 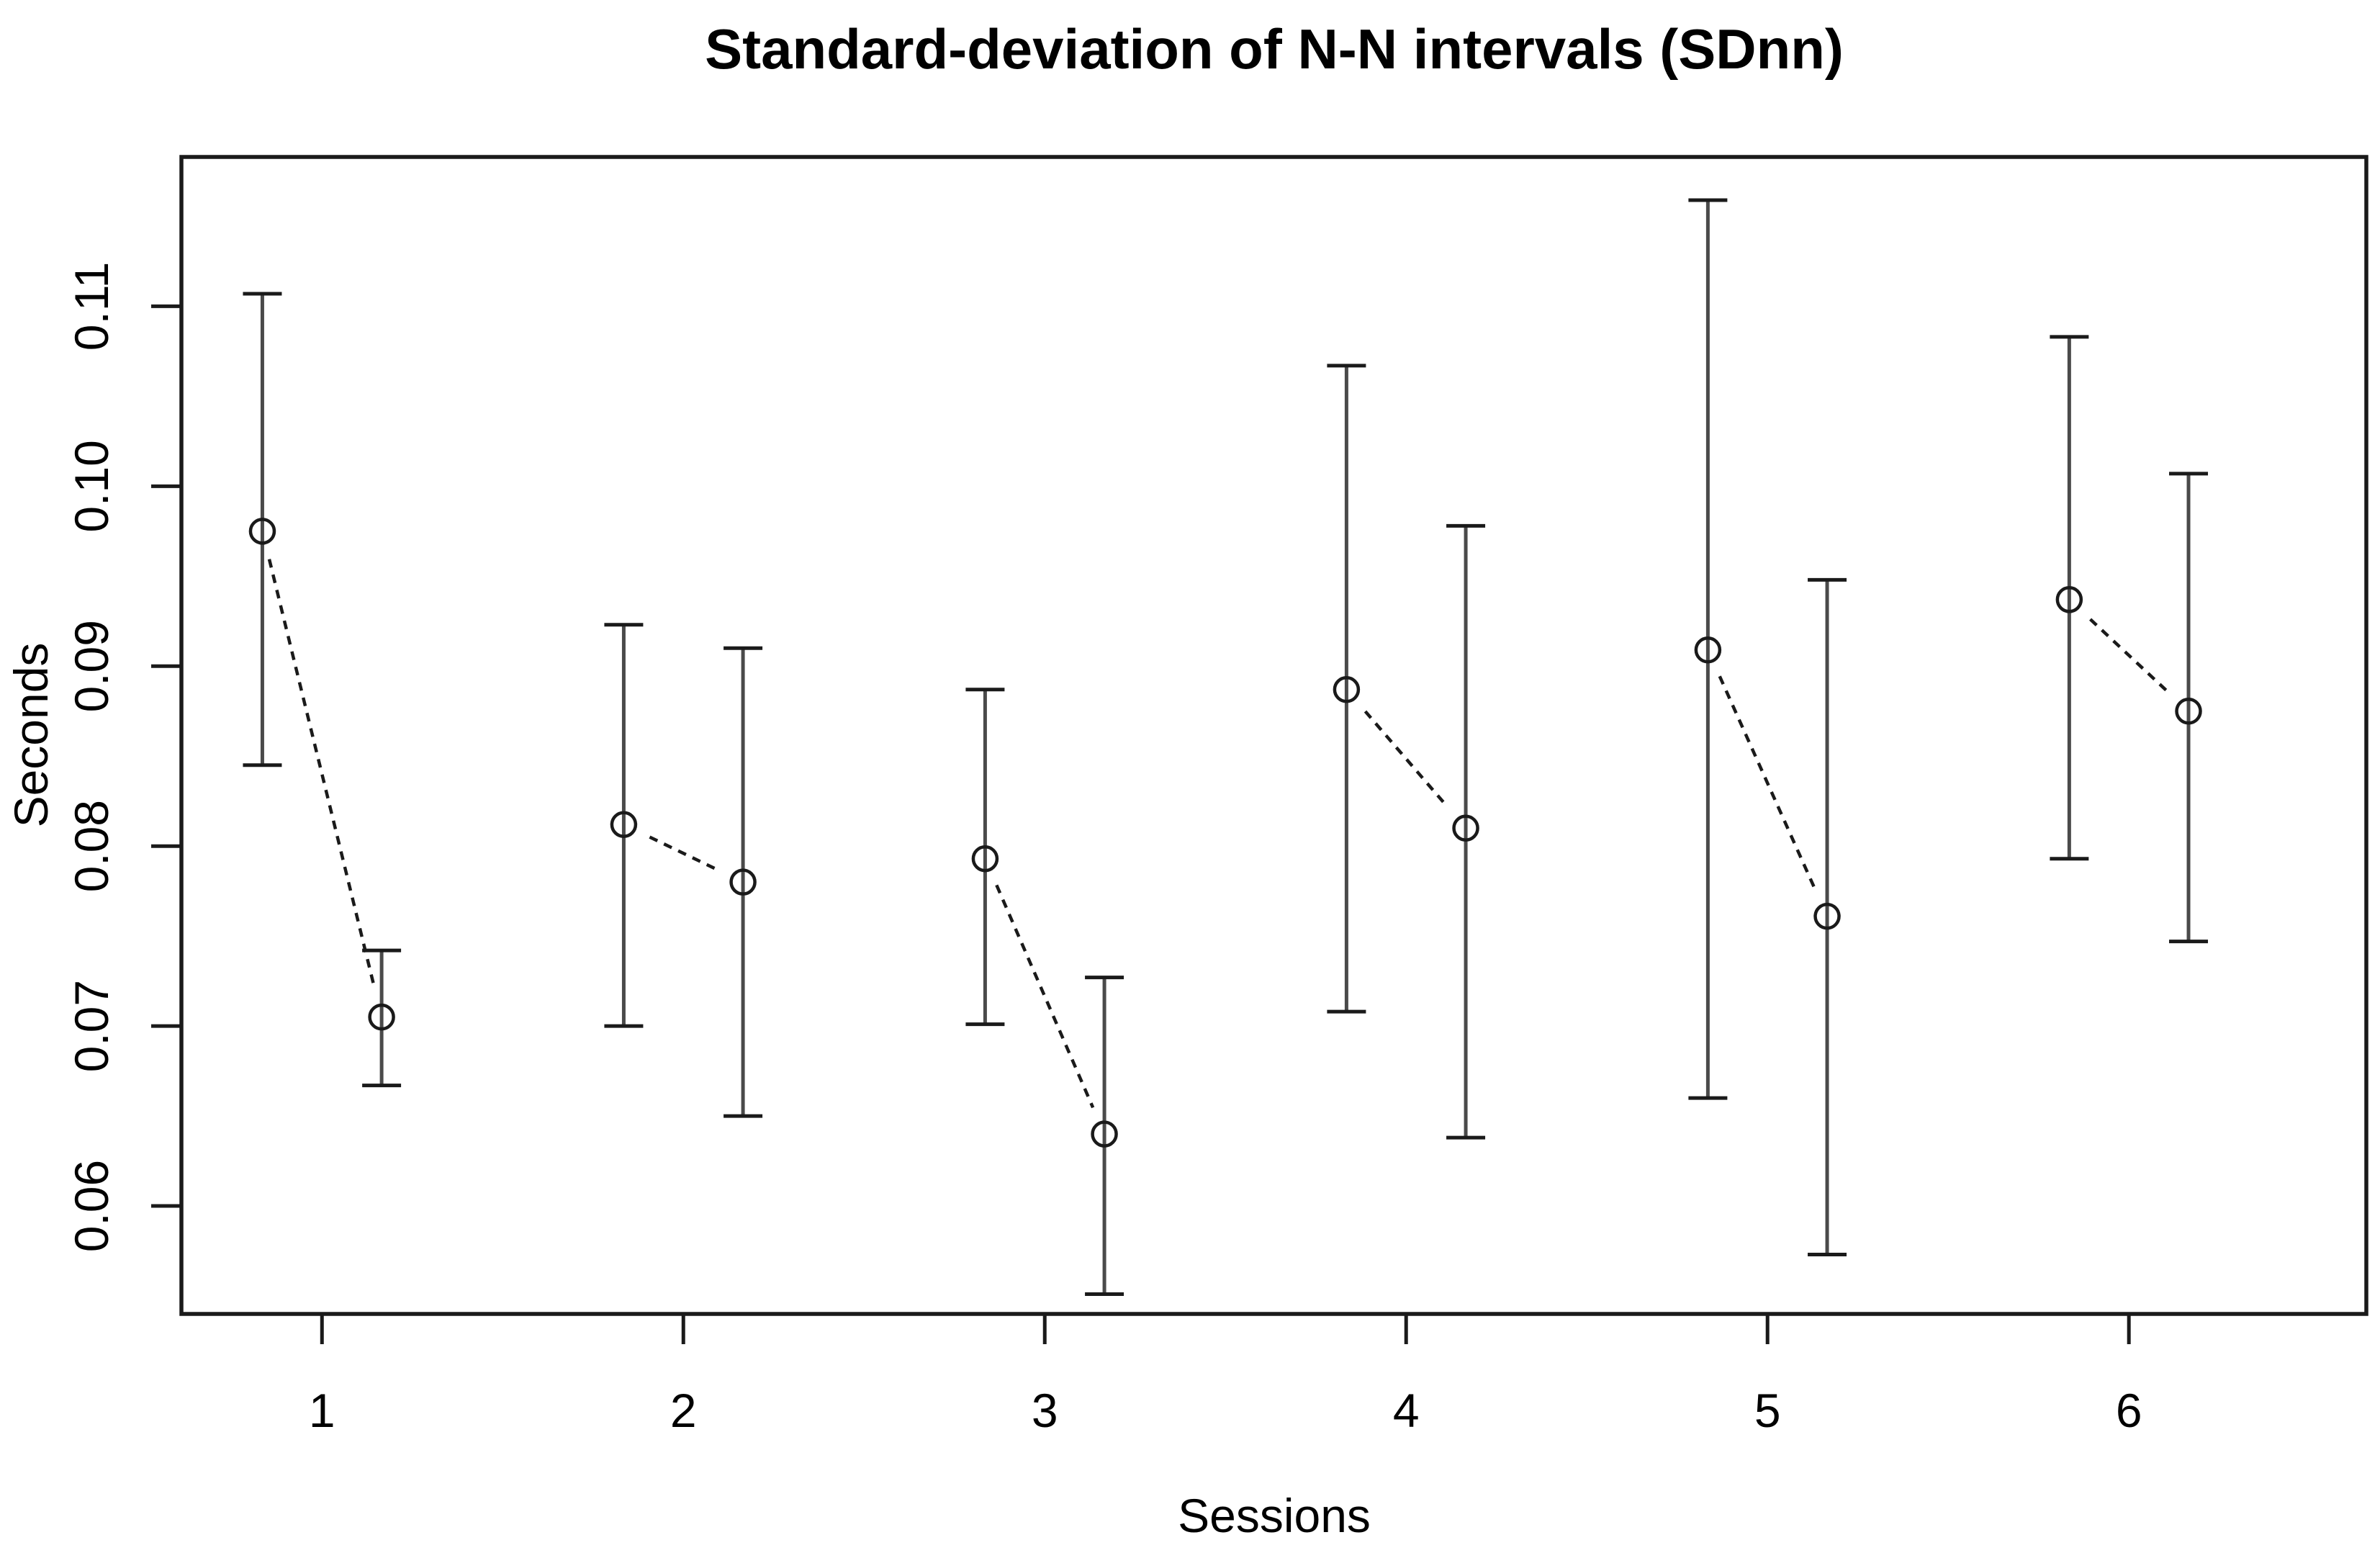 What do you see at coordinates (1045, 1410) in the screenshot?
I see `x-tick-label-3: 3` at bounding box center [1045, 1410].